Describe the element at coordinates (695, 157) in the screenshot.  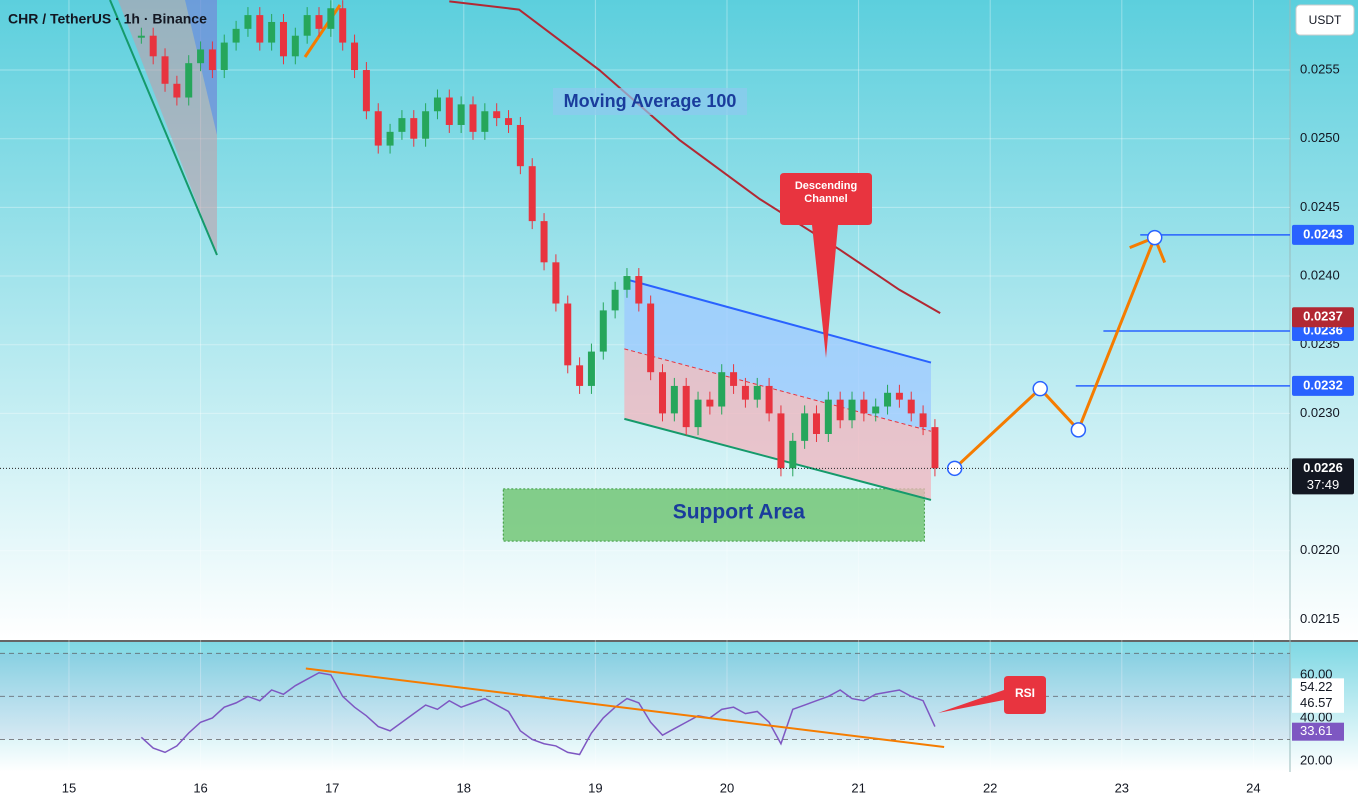
I see `moving-average` at that location.